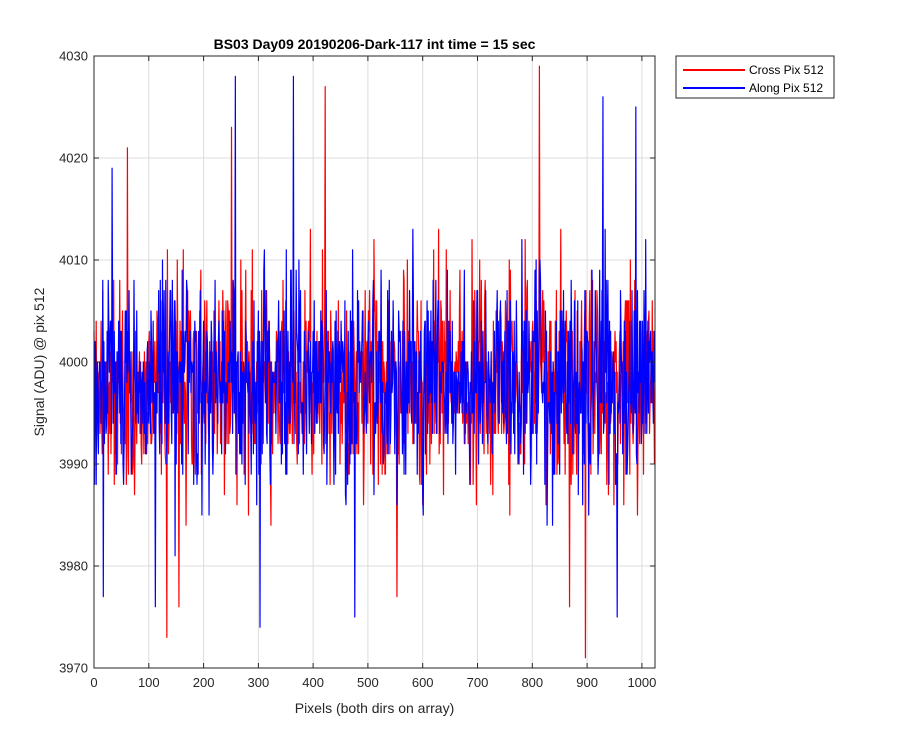  Describe the element at coordinates (375, 708) in the screenshot. I see `x-axis-label: Pixels (both dirs on array)` at that location.